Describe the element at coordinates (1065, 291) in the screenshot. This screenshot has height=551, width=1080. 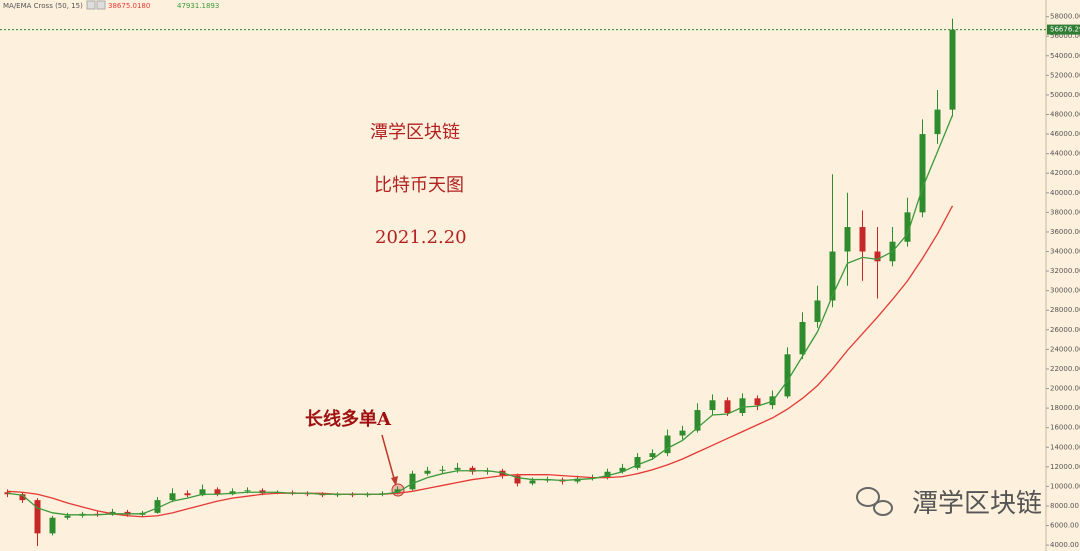
I see `y-tick-label: 30000.00` at that location.